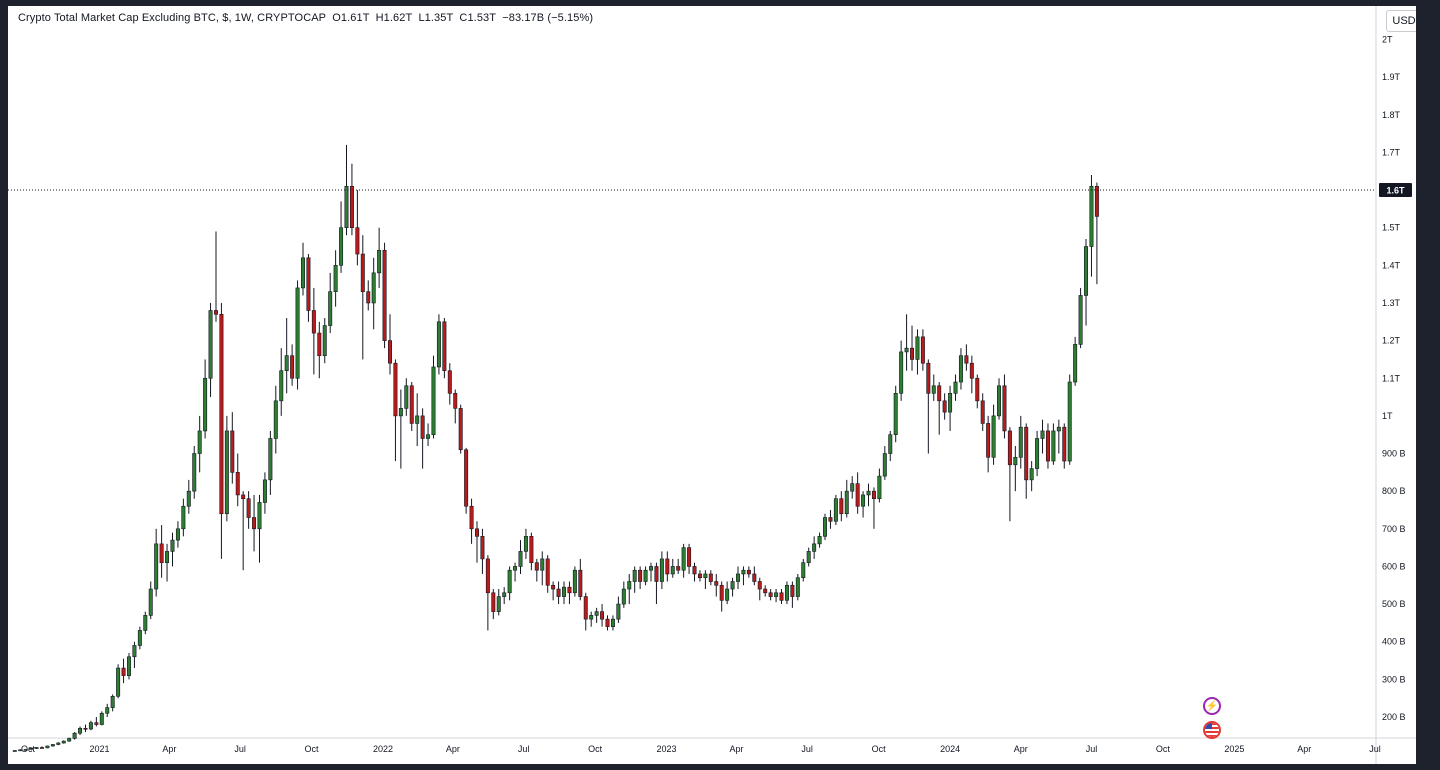 This screenshot has width=1440, height=770. What do you see at coordinates (1234, 749) in the screenshot?
I see `x-tick-label: 2025` at bounding box center [1234, 749].